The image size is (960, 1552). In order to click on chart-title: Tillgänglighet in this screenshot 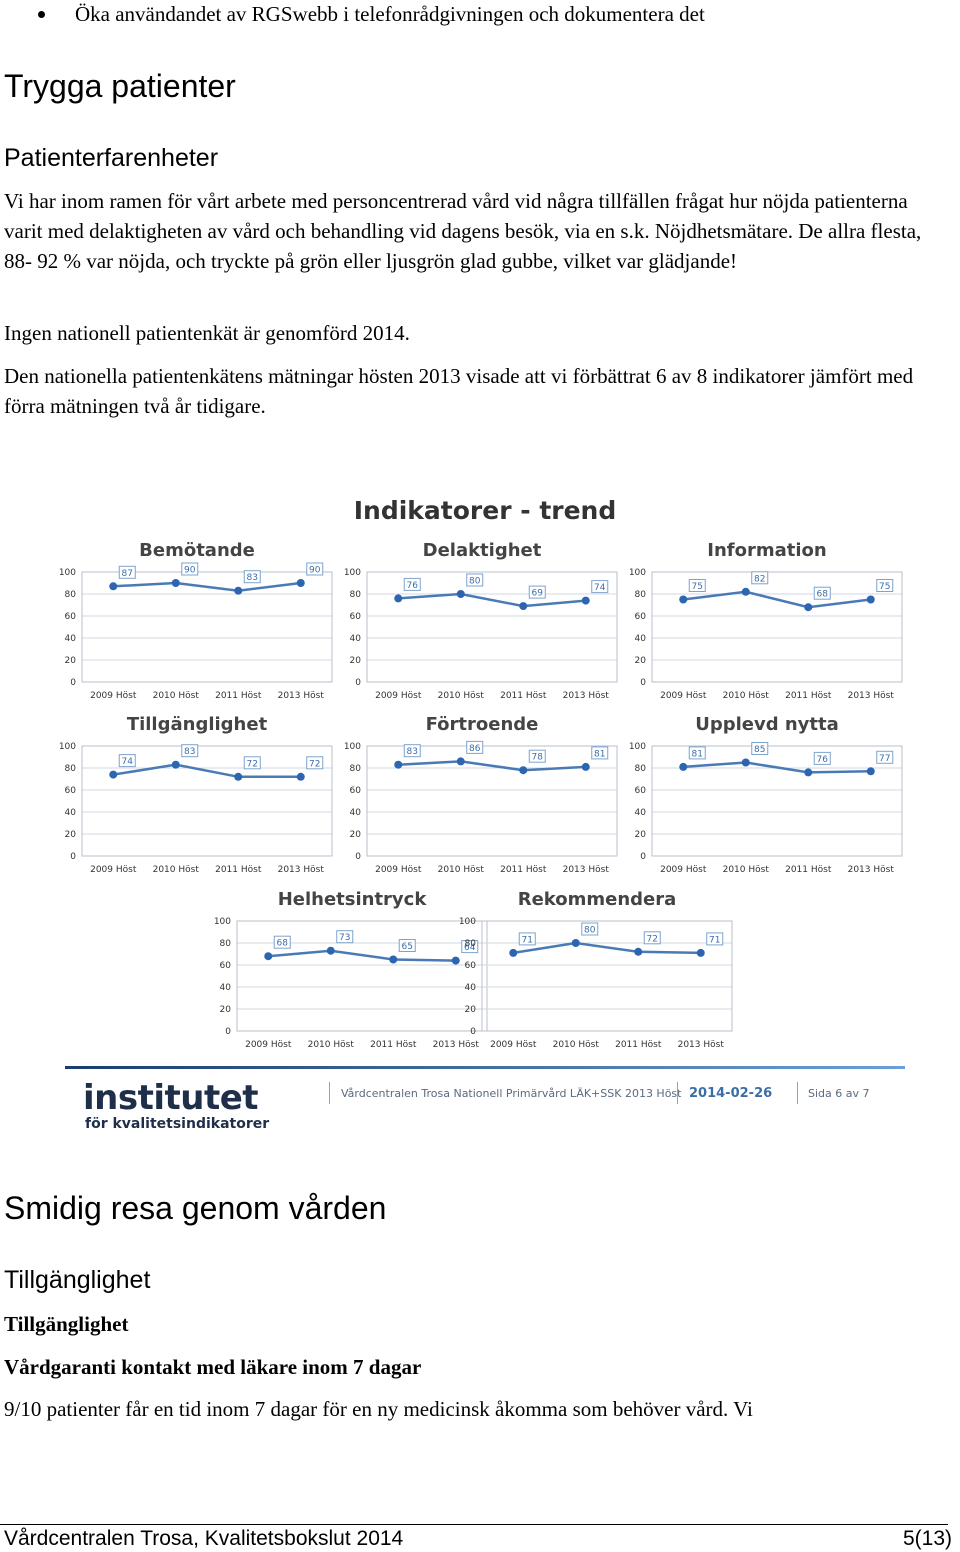, I will do `click(197, 724)`.